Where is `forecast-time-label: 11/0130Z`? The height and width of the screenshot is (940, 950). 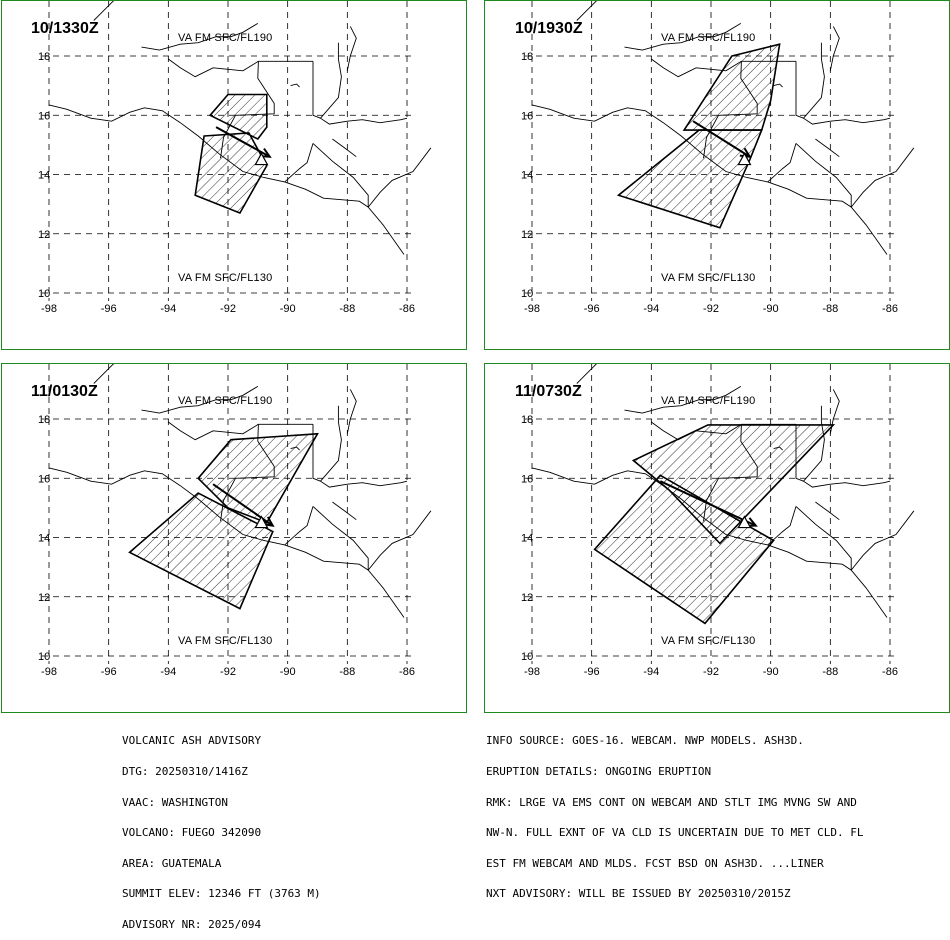 forecast-time-label: 11/0130Z is located at coordinates (64, 391).